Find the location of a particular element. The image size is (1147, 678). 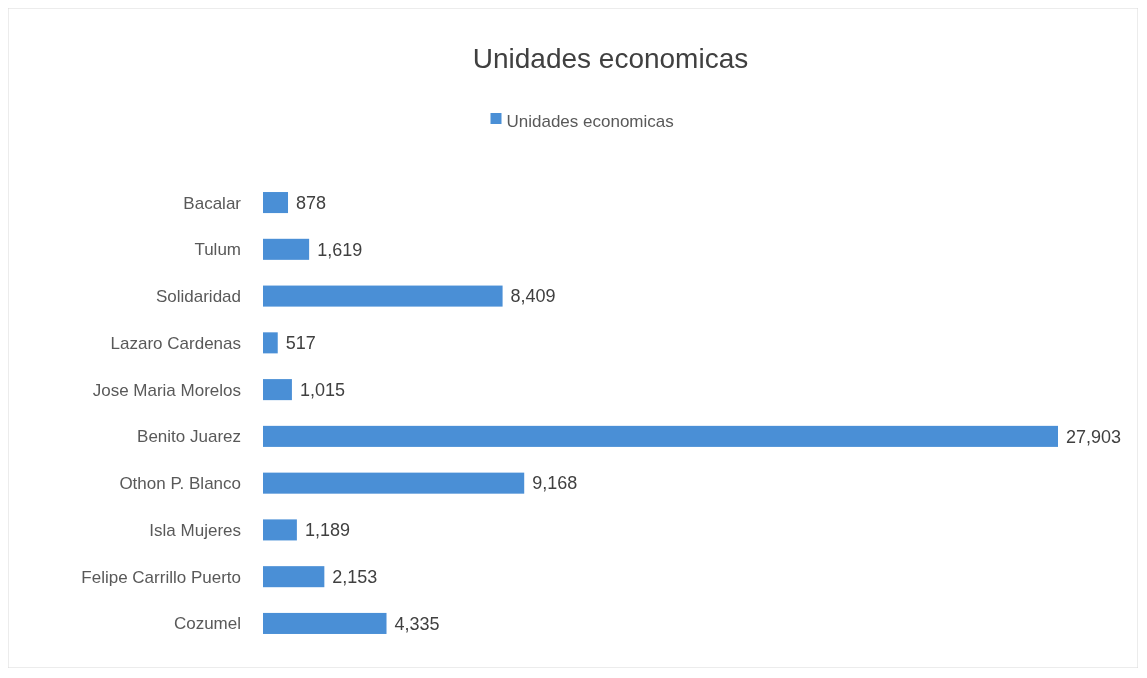

data-label: 27,903 is located at coordinates (1094, 436).